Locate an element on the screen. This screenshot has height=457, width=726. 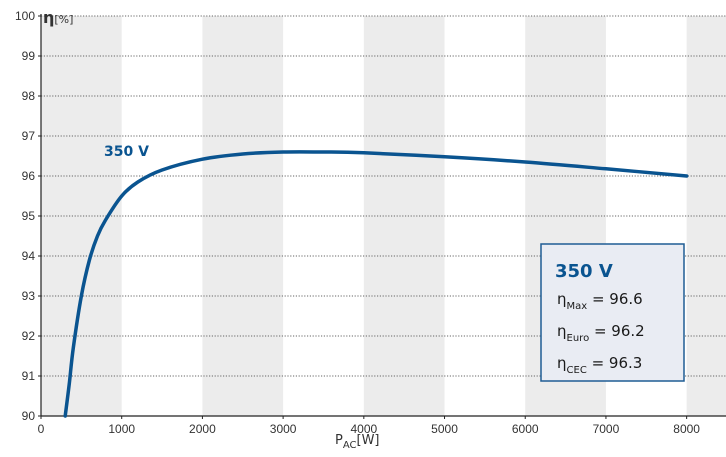
info-box-frame is located at coordinates (612, 312).